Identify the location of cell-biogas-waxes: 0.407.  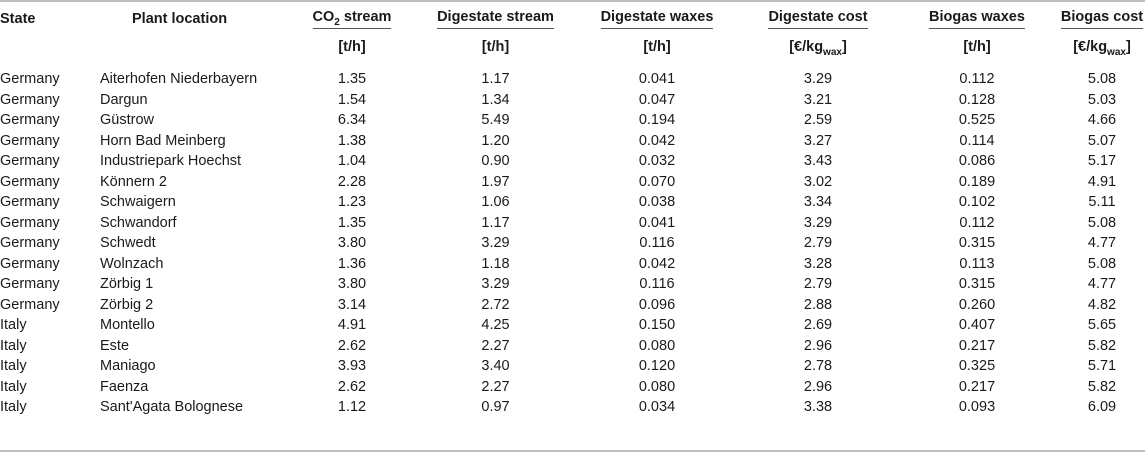
(977, 325).